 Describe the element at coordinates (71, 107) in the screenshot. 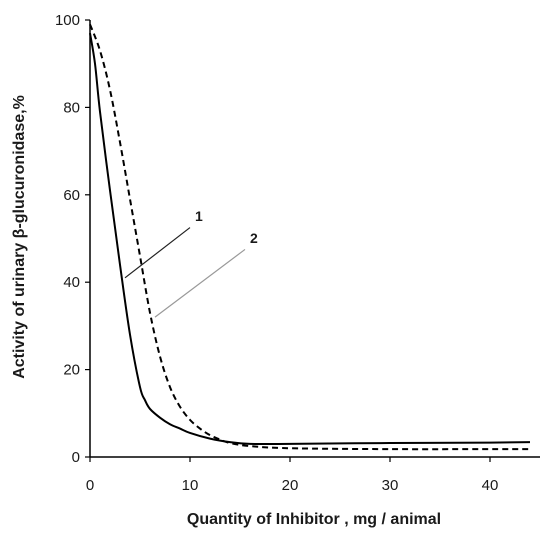

I see `y-tick-label: 80` at that location.